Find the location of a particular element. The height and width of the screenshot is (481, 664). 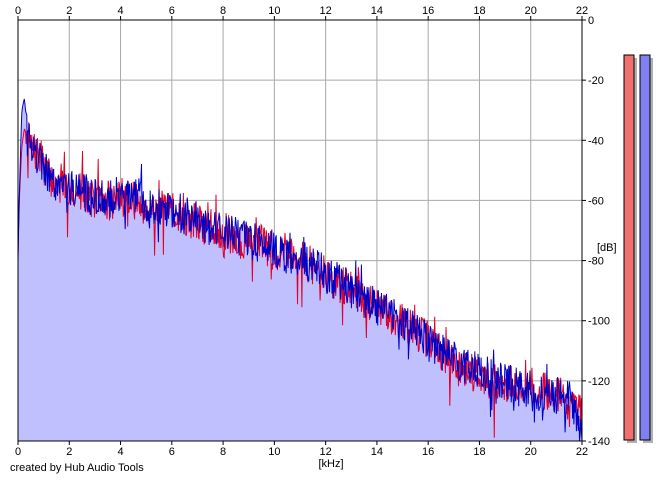

x-tick-label-bottom: 20 is located at coordinates (531, 452).